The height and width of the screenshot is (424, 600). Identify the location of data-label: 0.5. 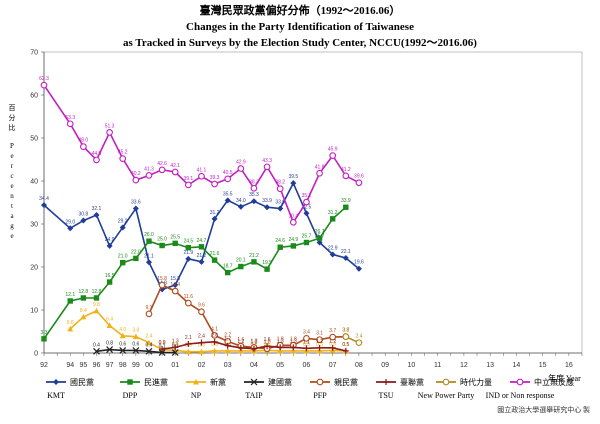
(306, 345).